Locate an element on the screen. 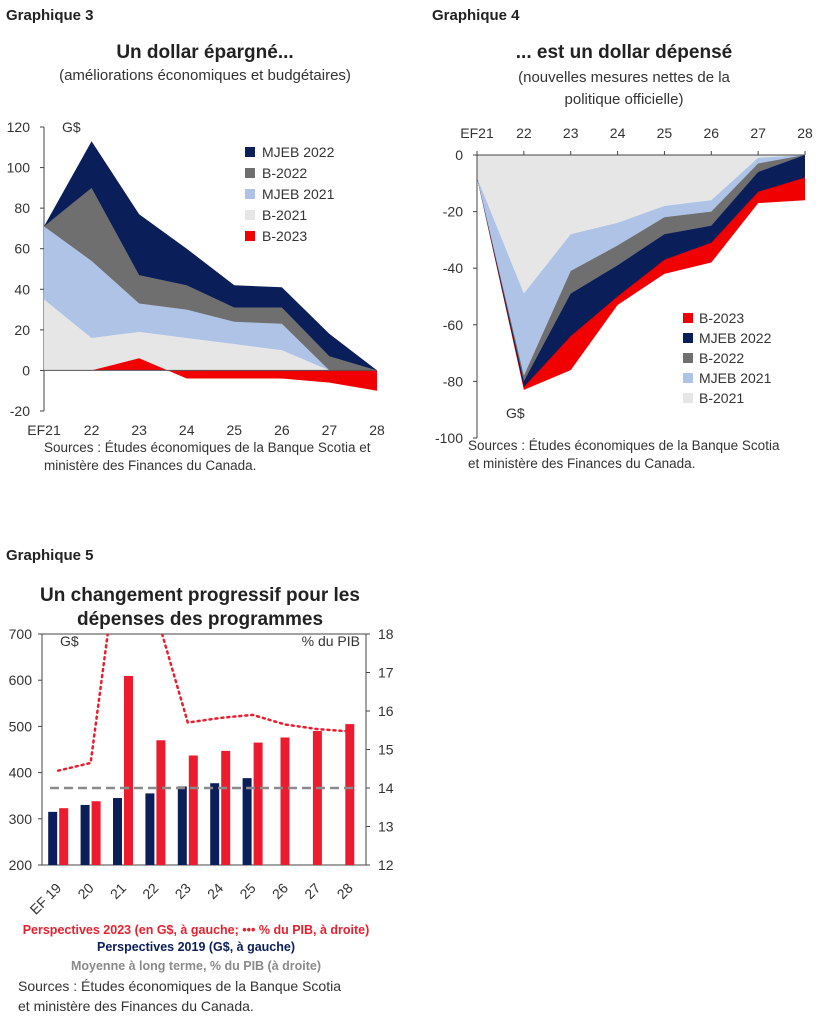 Image resolution: width=828 pixels, height=1023 pixels. chart-5-source-line-2: et ministère des Finances du Canada. is located at coordinates (136, 1006).